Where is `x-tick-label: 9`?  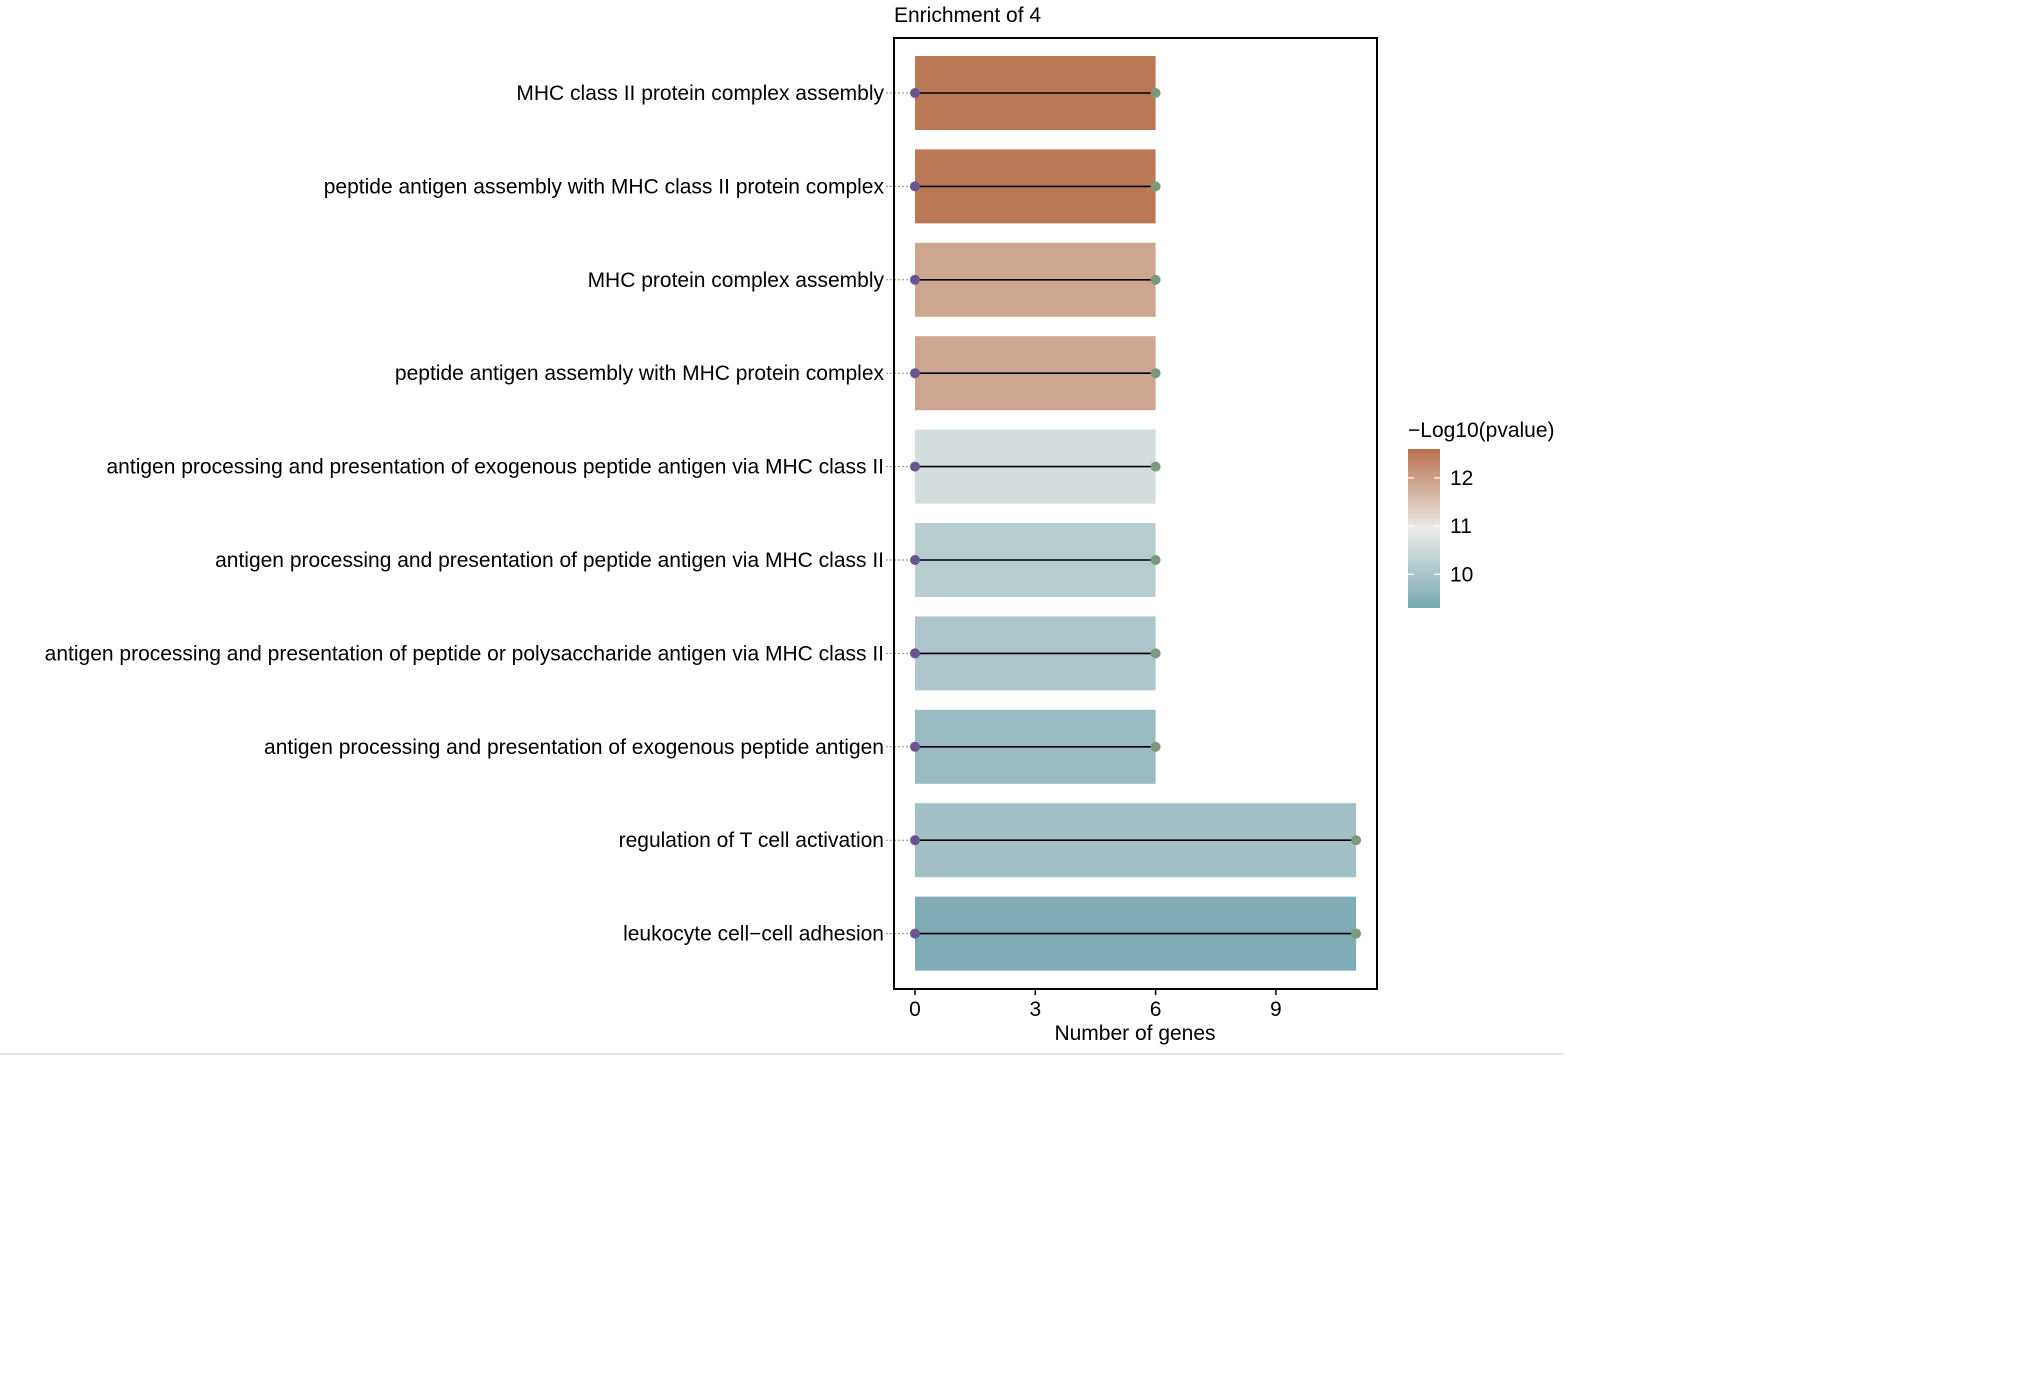
x-tick-label: 9 is located at coordinates (1276, 1009).